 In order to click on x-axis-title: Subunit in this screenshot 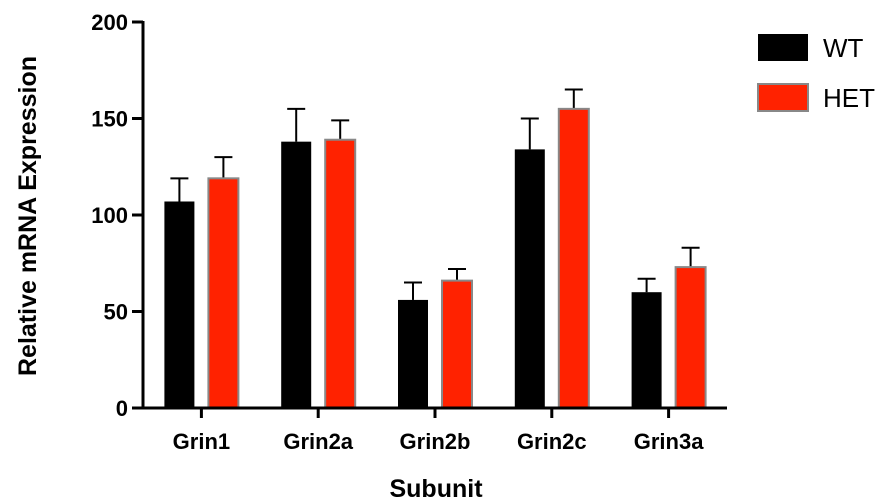, I will do `click(436, 489)`.